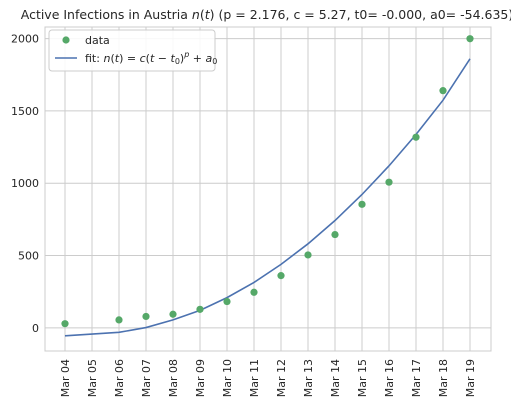 This screenshot has height=406, width=511. Describe the element at coordinates (146, 378) in the screenshot. I see `x-tick-label: Mar 07` at that location.